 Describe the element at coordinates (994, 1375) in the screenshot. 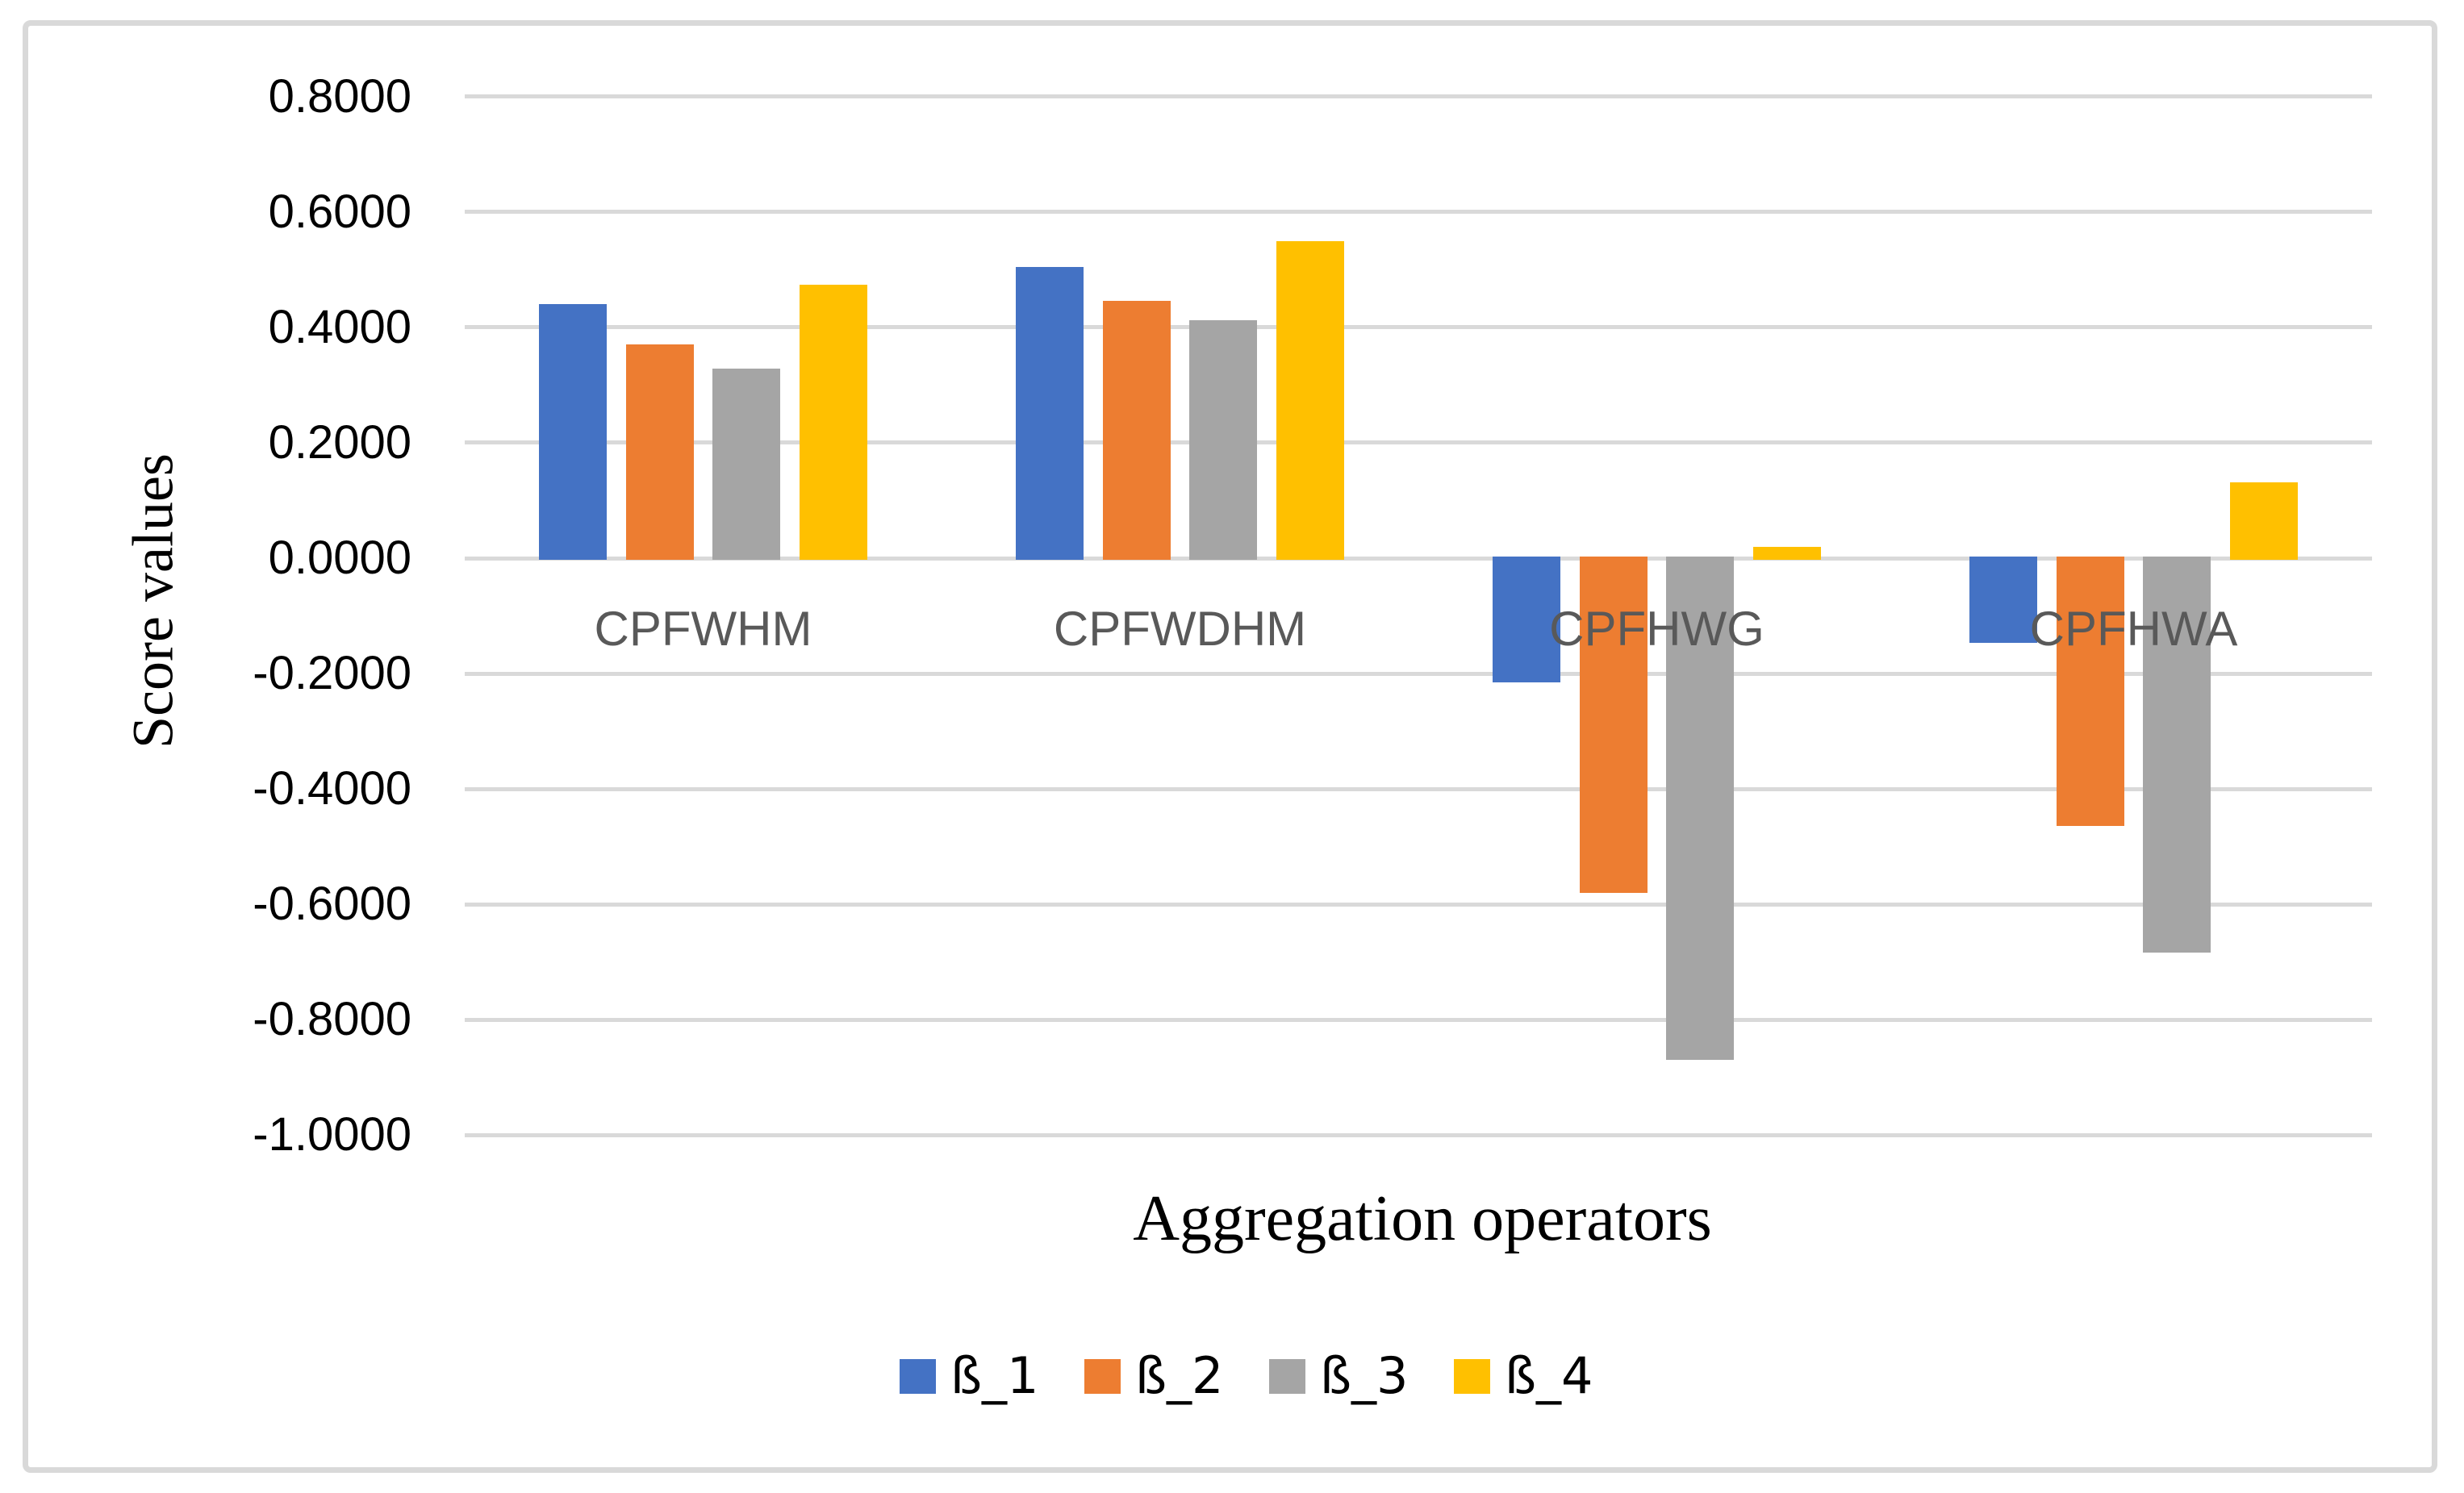

I see `legend-label: ß_1` at that location.